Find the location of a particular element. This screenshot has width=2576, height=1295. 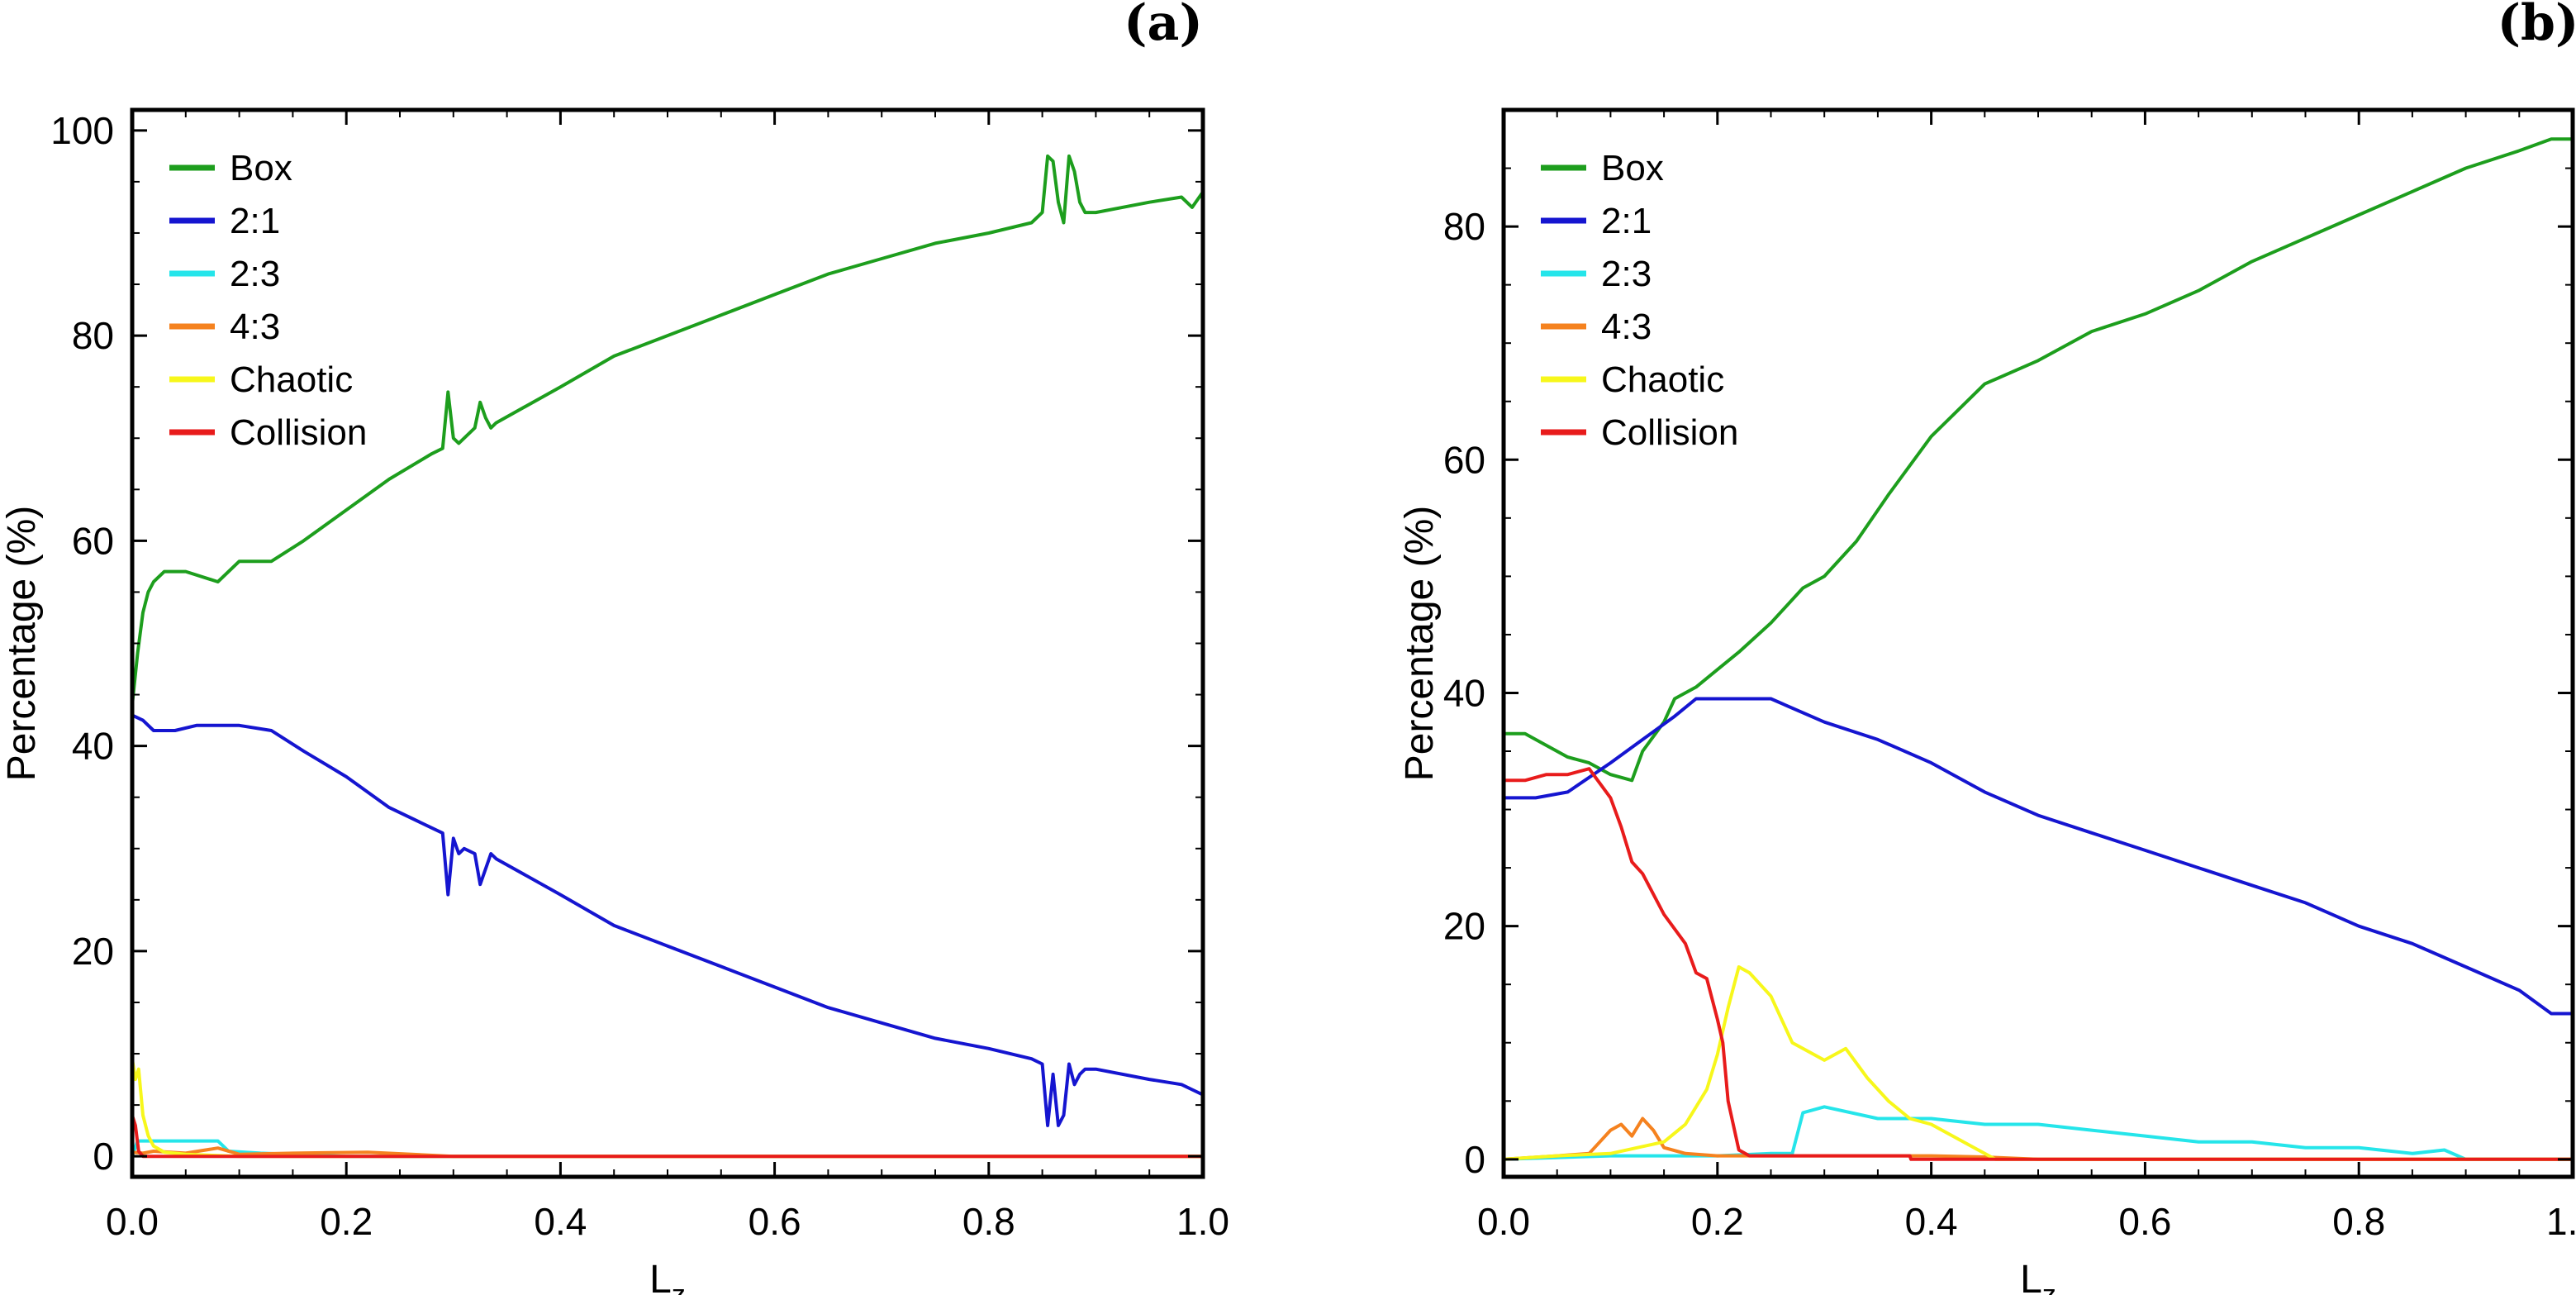

series-line-chaotic is located at coordinates (2038, 1063).